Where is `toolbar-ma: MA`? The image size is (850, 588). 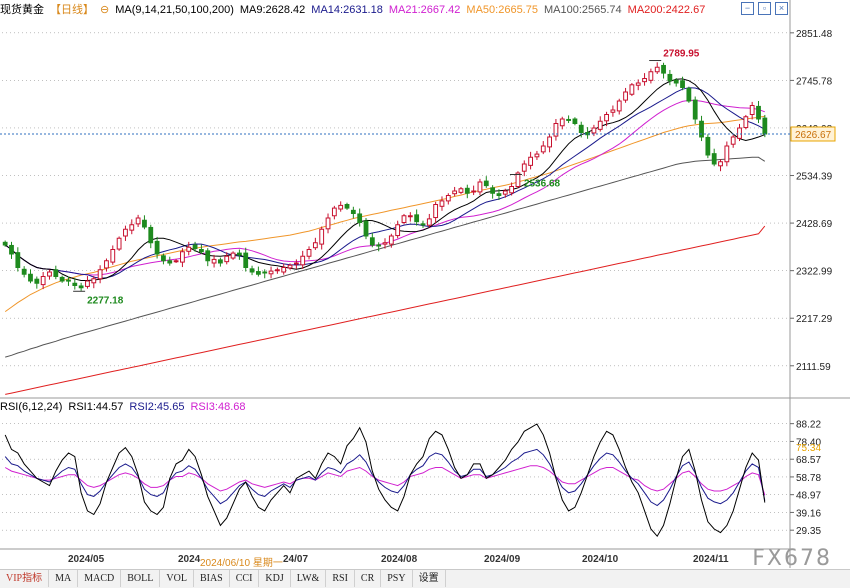
toolbar-ma: MA is located at coordinates (64, 578).